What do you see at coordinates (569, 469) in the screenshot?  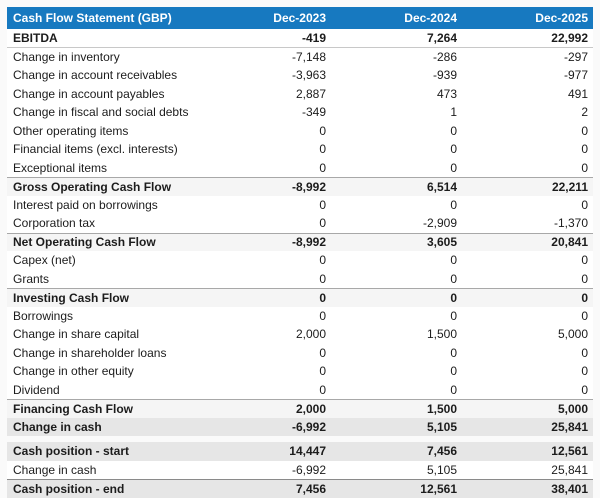 I see `row-value: 25,841` at bounding box center [569, 469].